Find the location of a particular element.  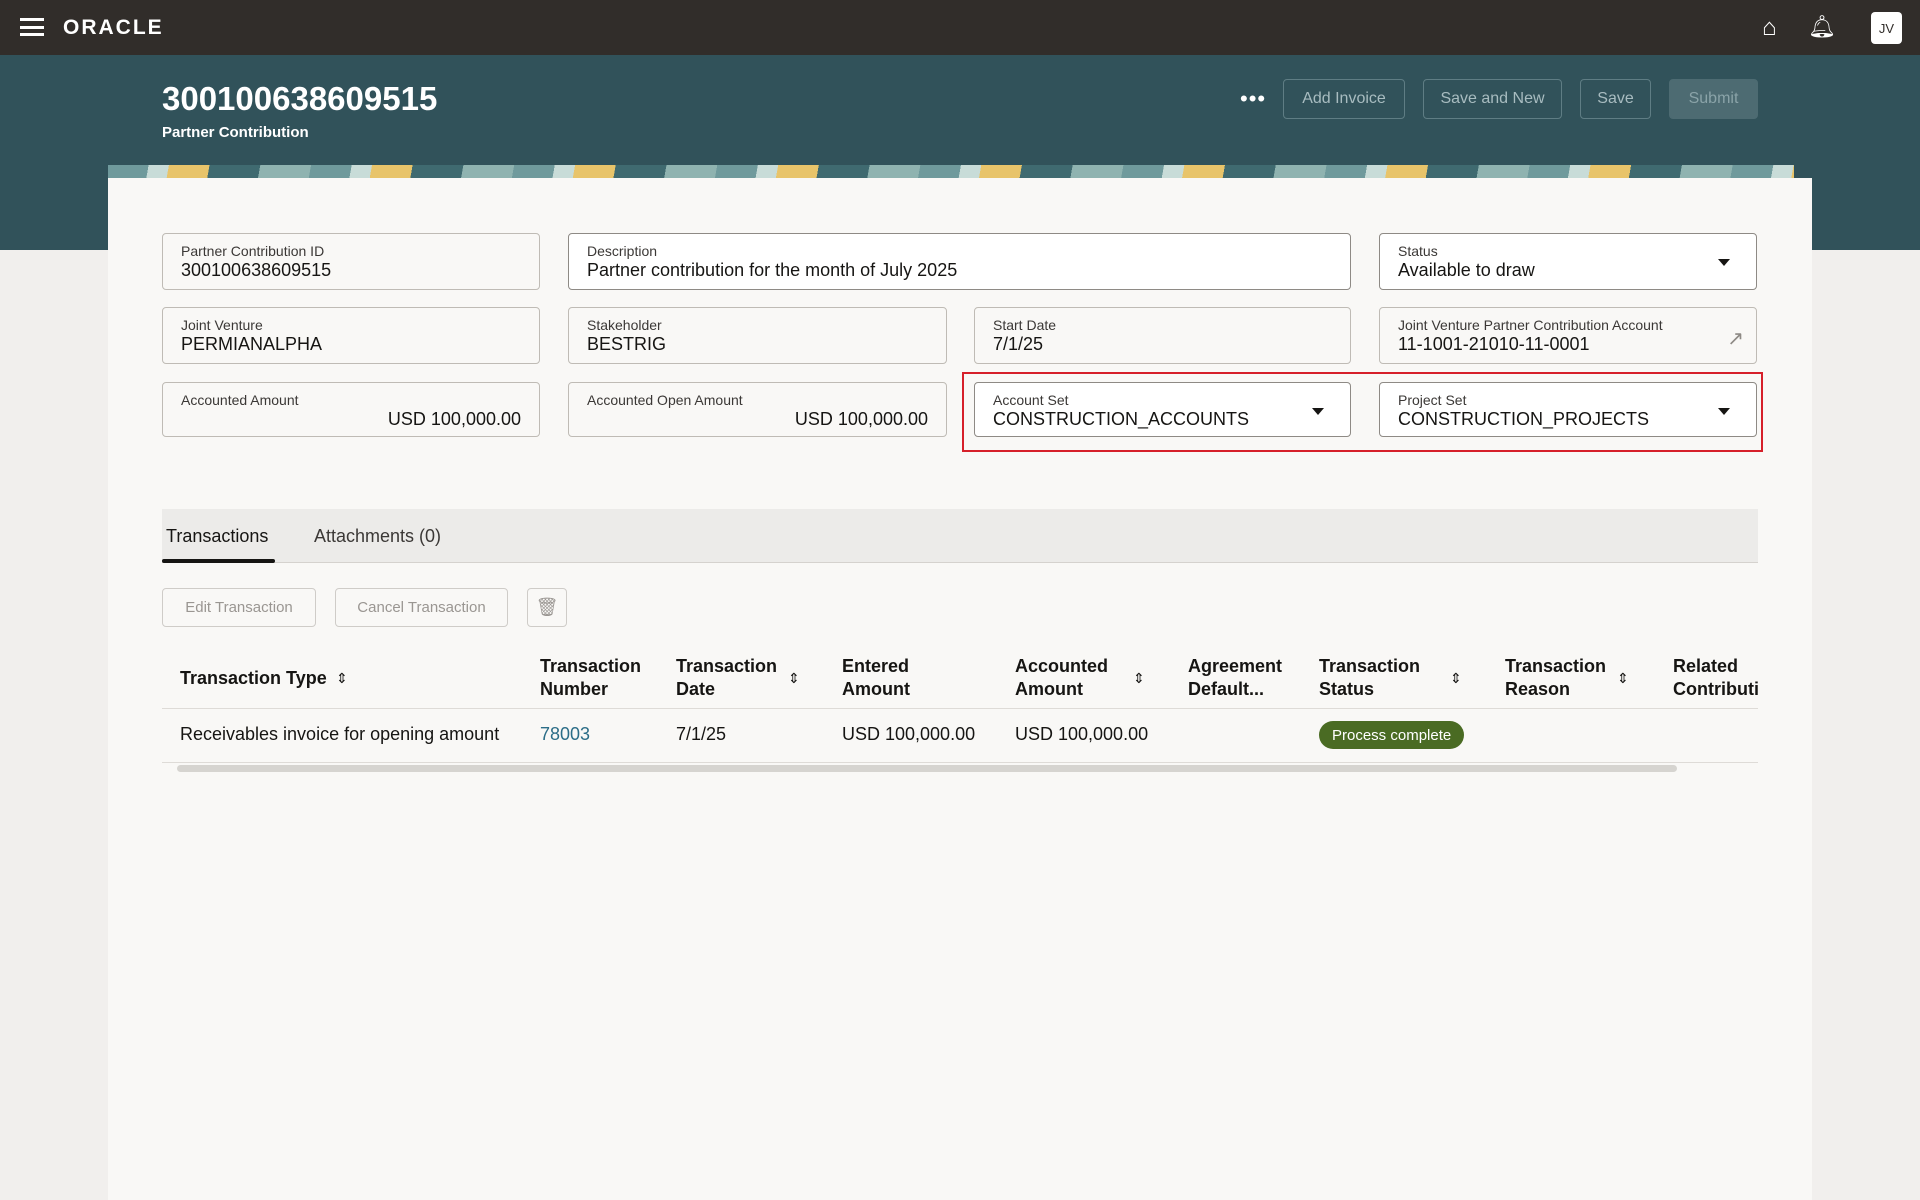

decorative-banner is located at coordinates (951, 171).